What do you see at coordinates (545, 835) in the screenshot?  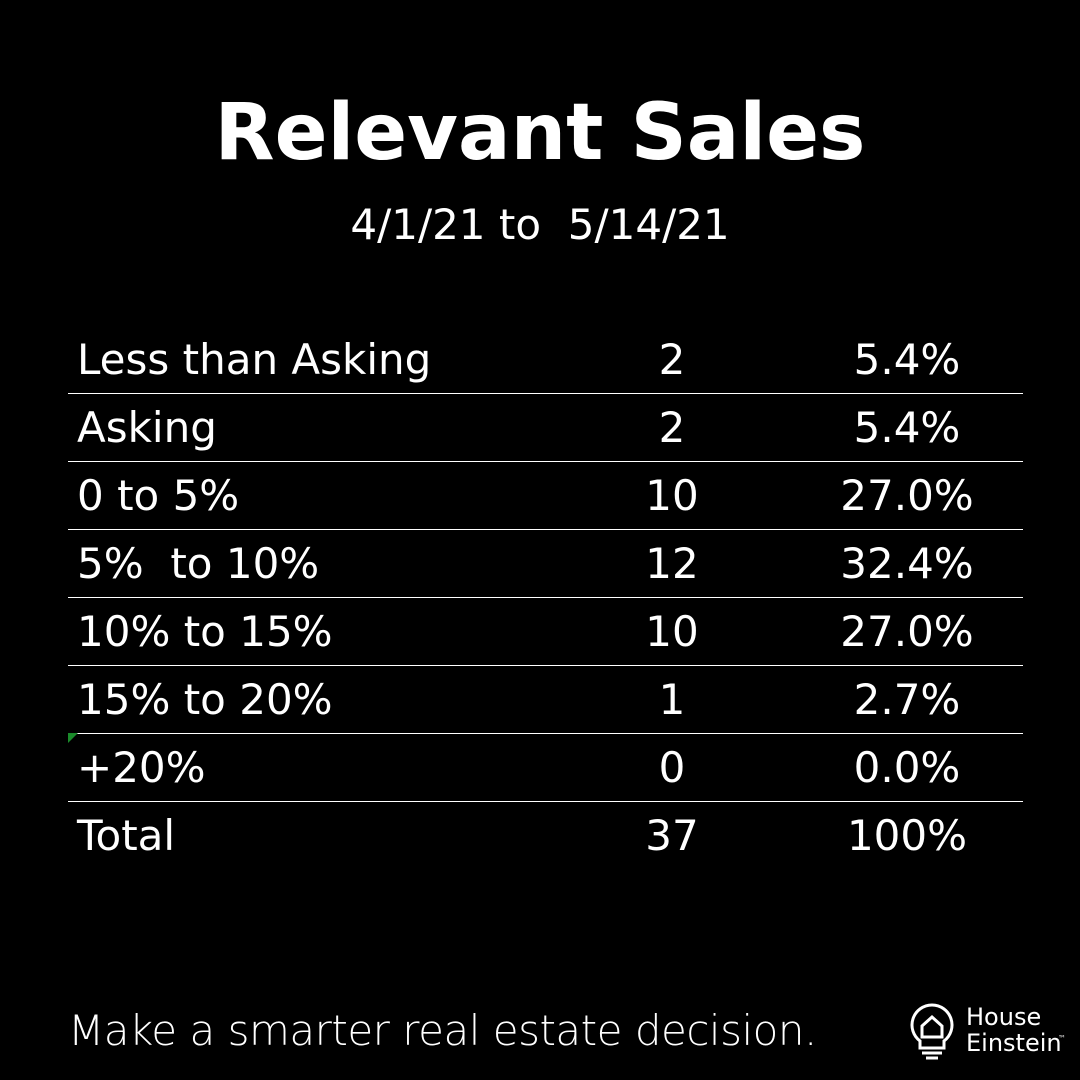 I see `table-row: Total 37 100%` at bounding box center [545, 835].